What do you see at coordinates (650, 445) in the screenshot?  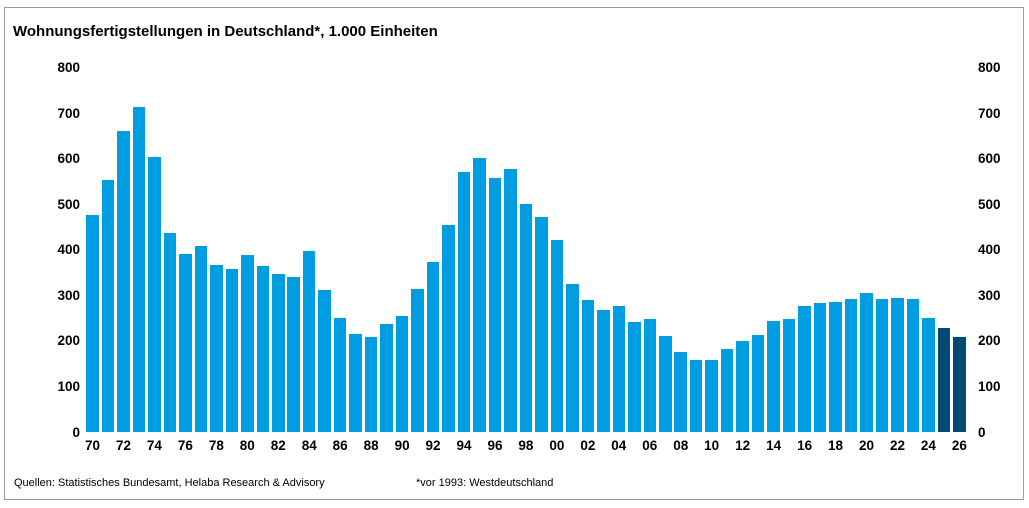 I see `x-axis-label-06: 06` at bounding box center [650, 445].